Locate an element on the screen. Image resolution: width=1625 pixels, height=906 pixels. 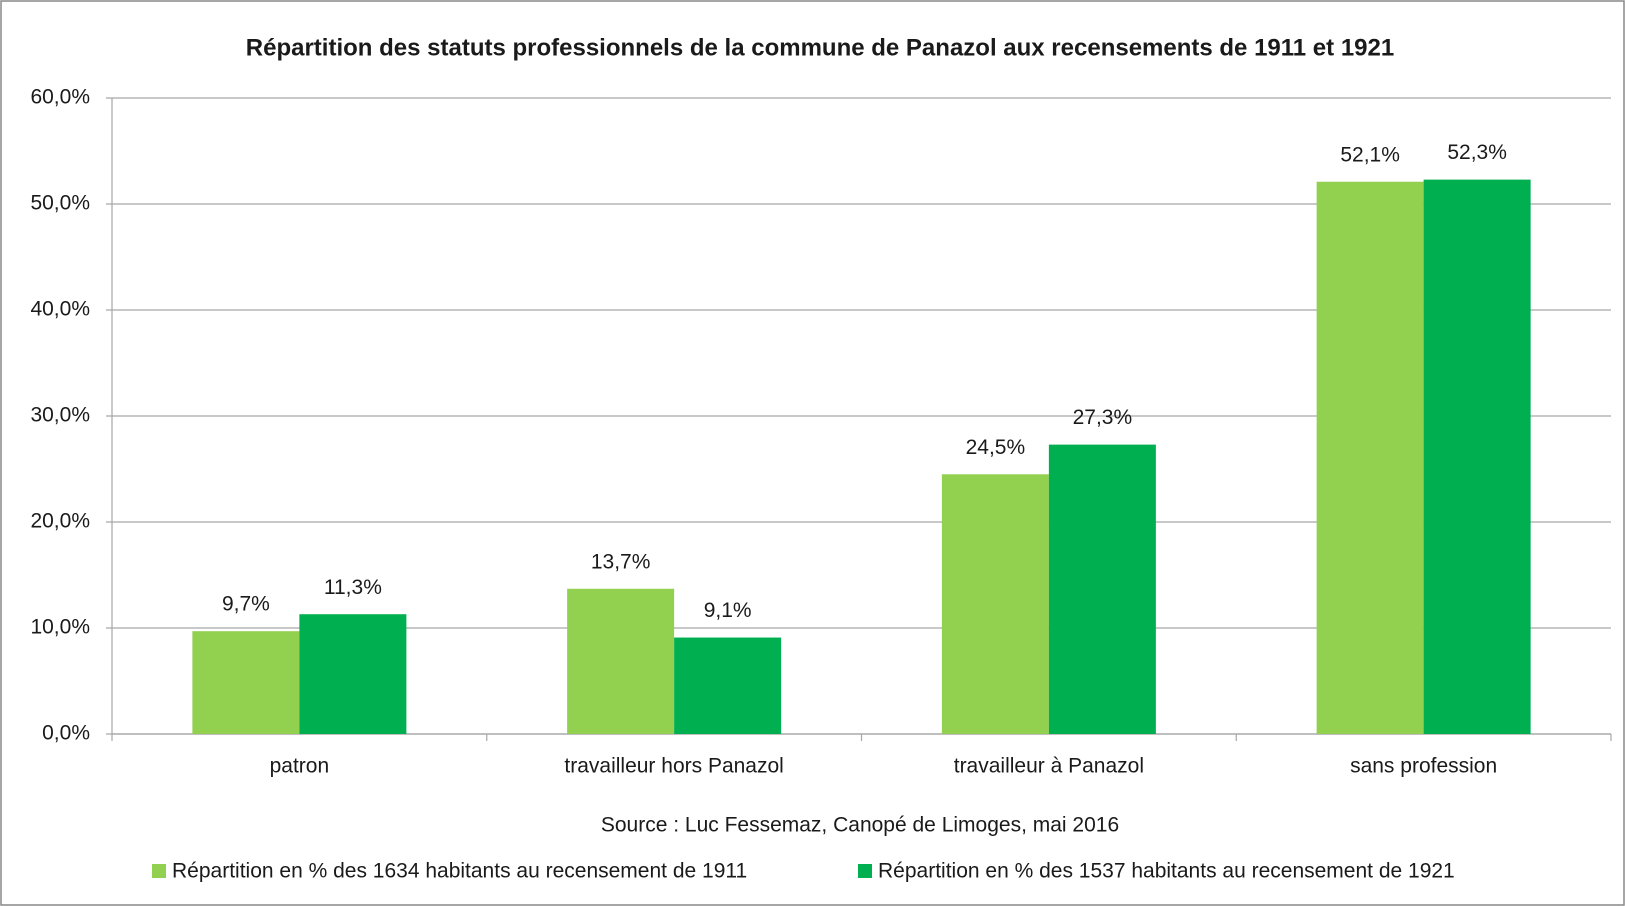
y-tick-label: 60,0% is located at coordinates (60, 97).